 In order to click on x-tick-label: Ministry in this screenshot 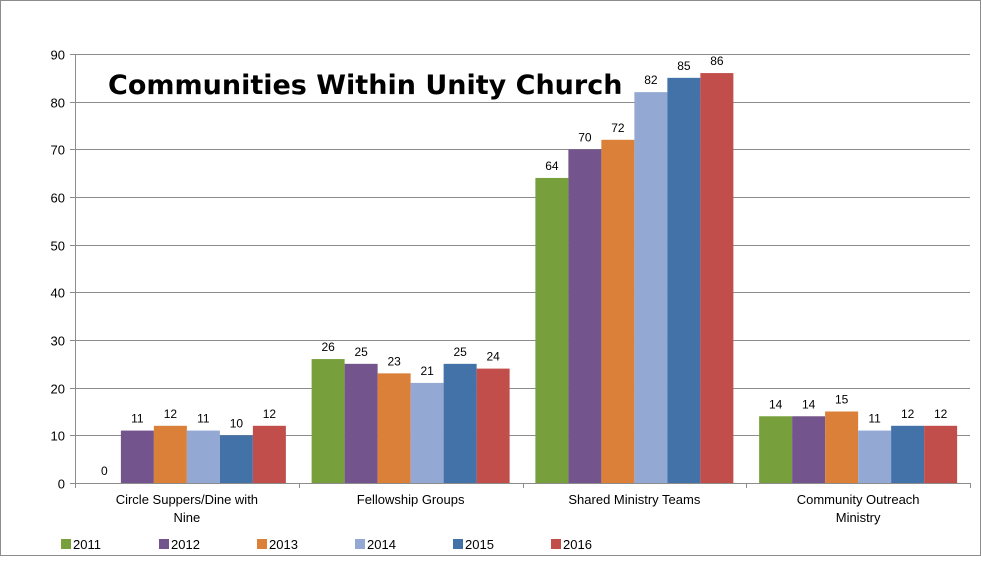, I will do `click(858, 517)`.